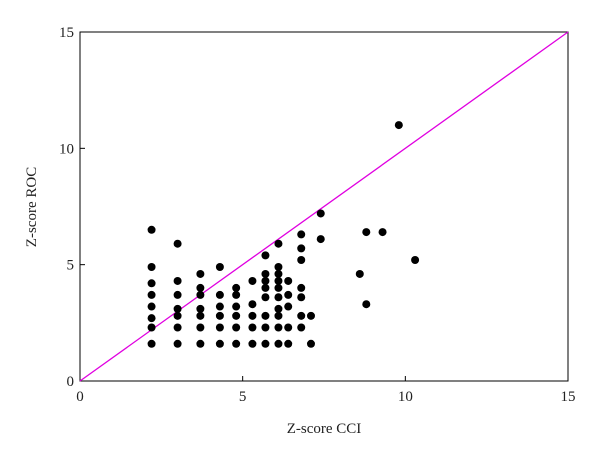 The height and width of the screenshot is (462, 600). Describe the element at coordinates (568, 397) in the screenshot. I see `x-tick-label: 15` at that location.